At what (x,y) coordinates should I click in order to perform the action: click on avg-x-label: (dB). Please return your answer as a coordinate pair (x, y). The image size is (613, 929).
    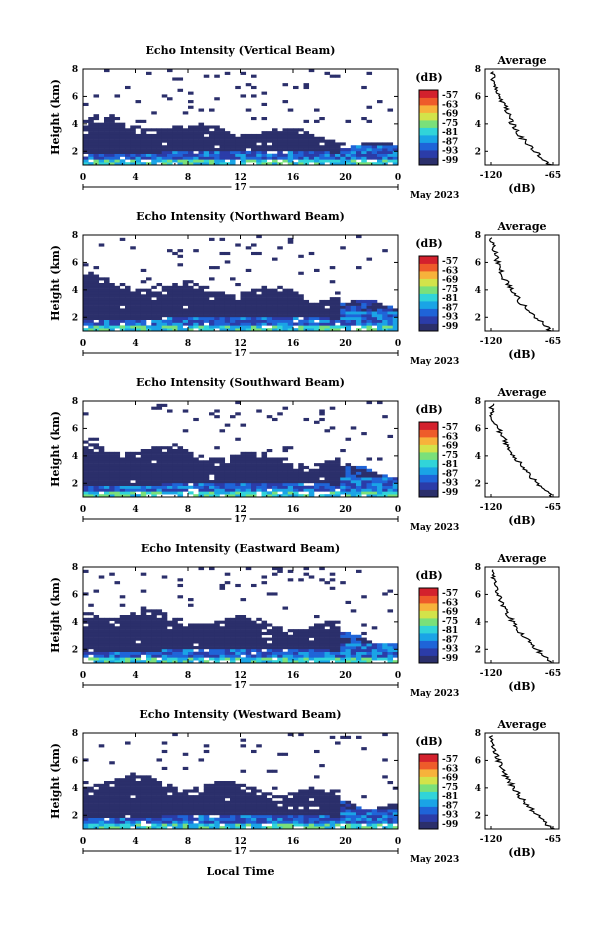
    Looking at the image, I should click on (521, 852).